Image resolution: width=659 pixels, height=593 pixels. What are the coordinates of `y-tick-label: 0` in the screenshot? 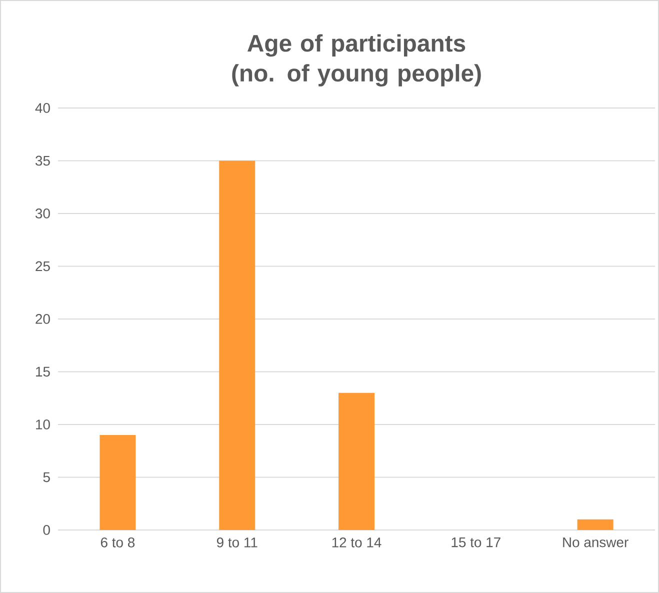 It's located at (46, 530).